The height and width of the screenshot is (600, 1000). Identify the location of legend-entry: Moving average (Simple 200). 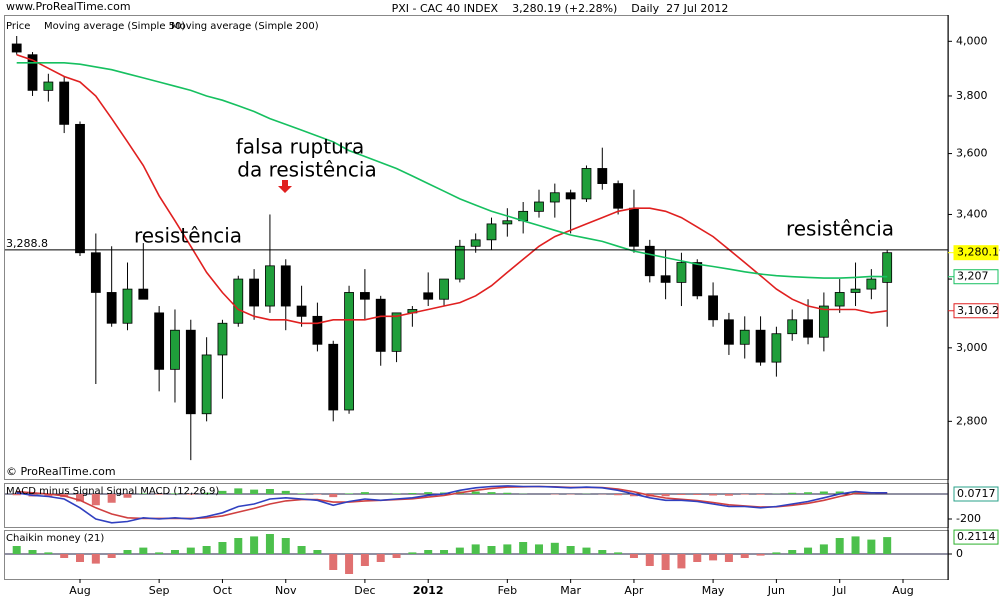
(245, 26).